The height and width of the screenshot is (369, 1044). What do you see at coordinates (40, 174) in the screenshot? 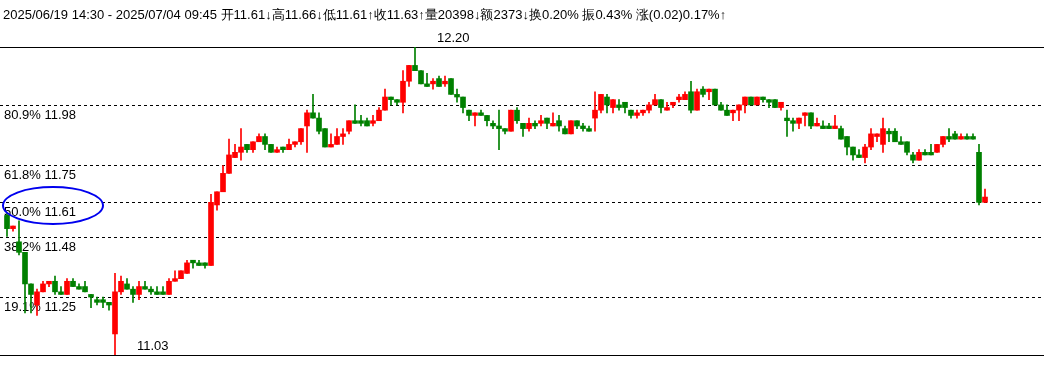
I see `ref-line-label: 61.8% 11.75` at bounding box center [40, 174].